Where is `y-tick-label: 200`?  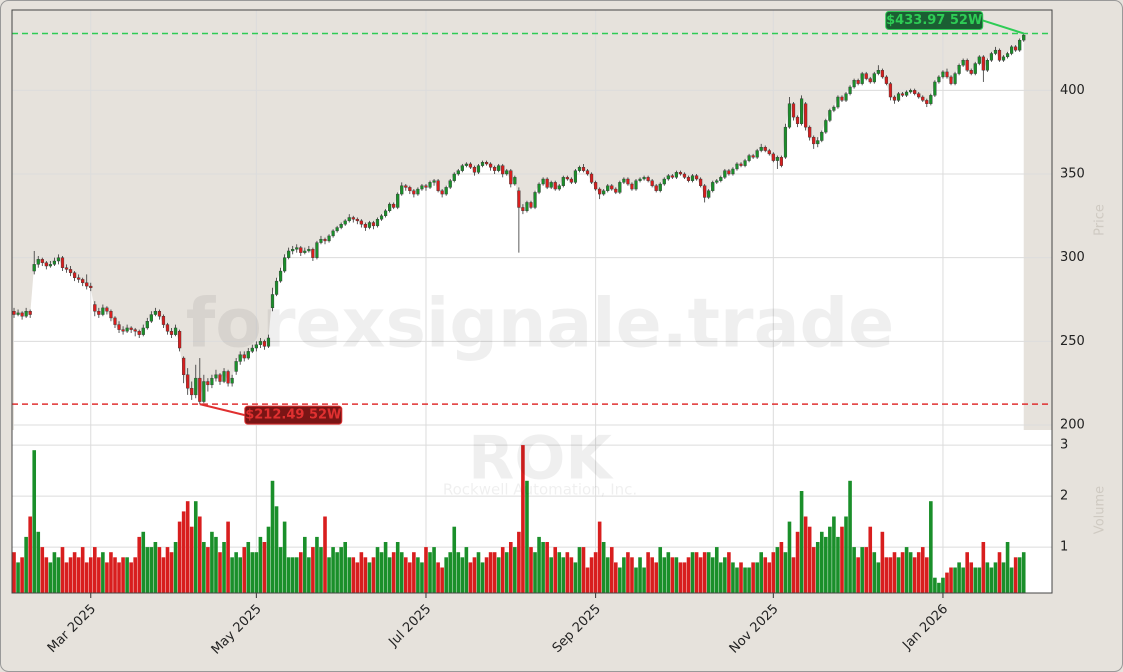
y-tick-label: 200 is located at coordinates (1072, 425).